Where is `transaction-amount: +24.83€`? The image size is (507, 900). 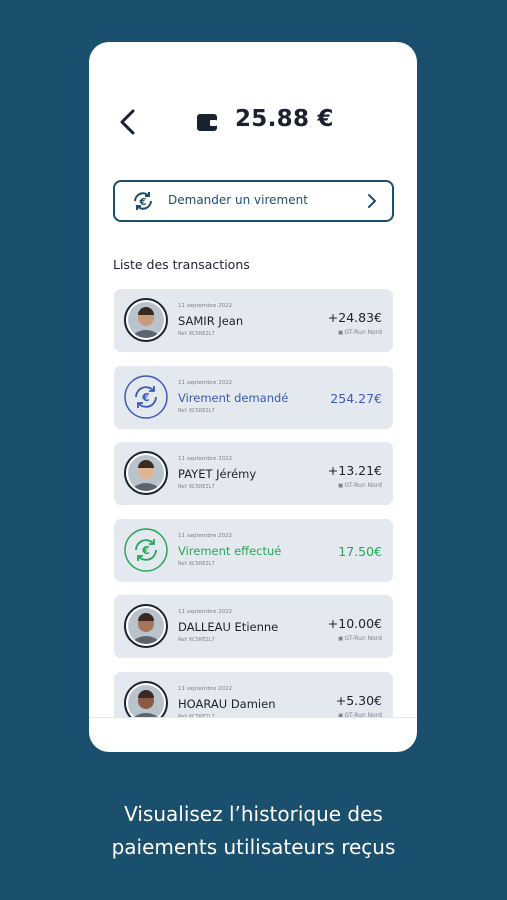
transaction-amount: +24.83€ is located at coordinates (354, 317).